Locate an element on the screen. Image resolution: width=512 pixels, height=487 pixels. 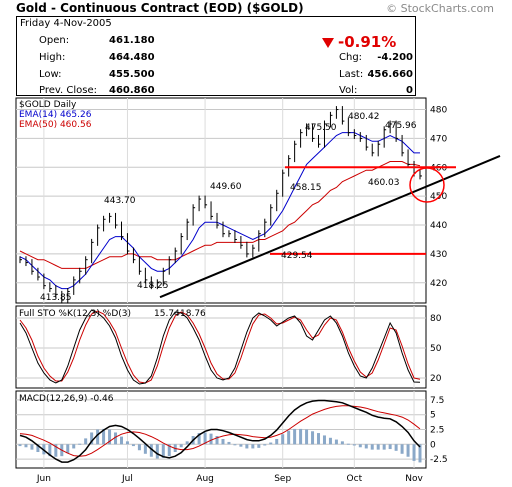
y-tick-label: 20 is located at coordinates (436, 379).